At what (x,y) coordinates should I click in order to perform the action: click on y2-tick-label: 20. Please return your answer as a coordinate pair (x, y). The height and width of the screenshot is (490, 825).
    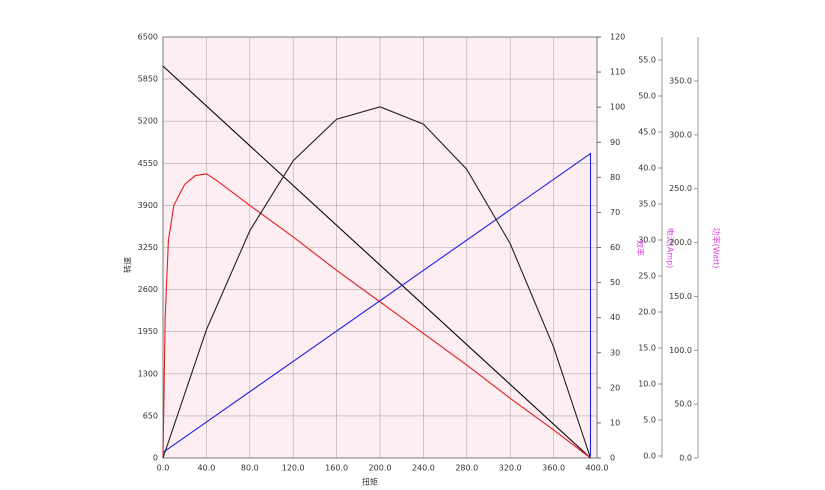
    Looking at the image, I should click on (615, 387).